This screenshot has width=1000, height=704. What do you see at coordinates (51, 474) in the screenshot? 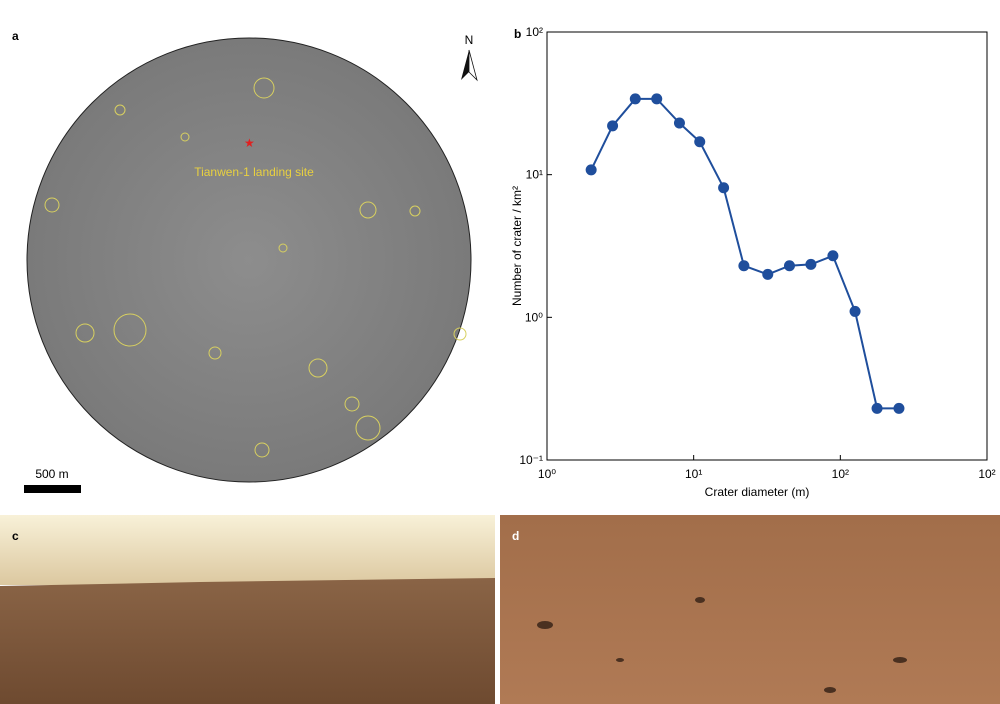
I see `scale-bar-label: 500 m` at bounding box center [51, 474].